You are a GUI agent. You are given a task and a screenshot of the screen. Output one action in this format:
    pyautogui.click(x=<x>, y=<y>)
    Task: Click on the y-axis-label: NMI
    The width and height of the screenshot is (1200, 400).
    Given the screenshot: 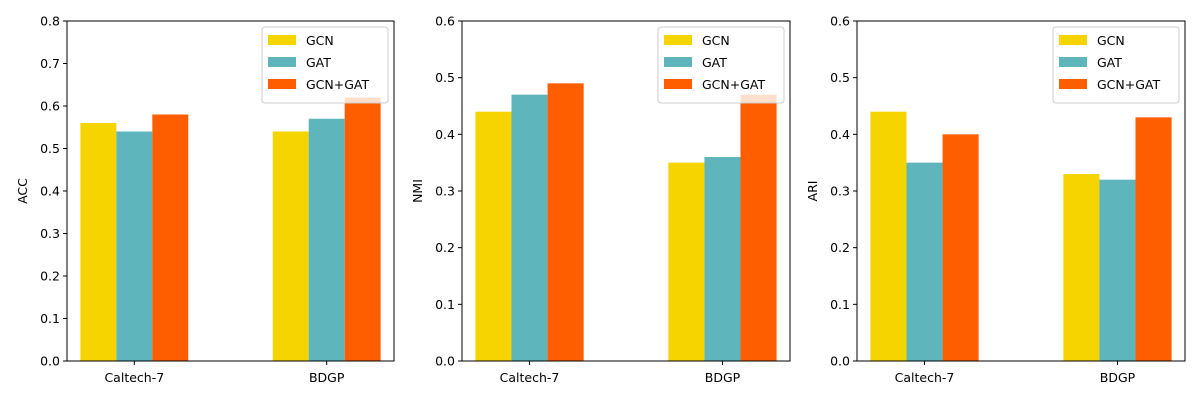 What is the action you would take?
    pyautogui.click(x=417, y=191)
    